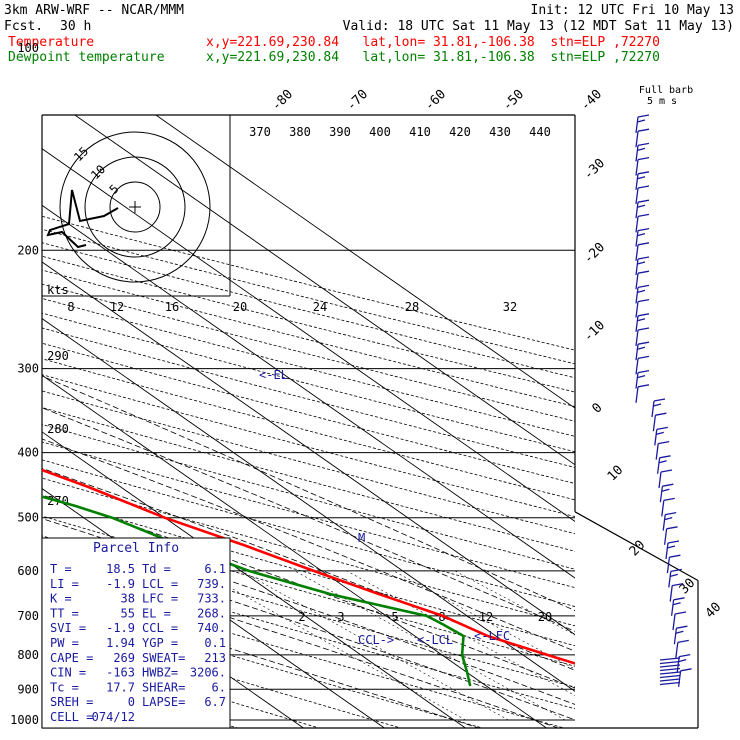 Image resolution: width=740 pixels, height=740 pixels. What do you see at coordinates (636, 546) in the screenshot?
I see `right-axis-kink` at bounding box center [636, 546].